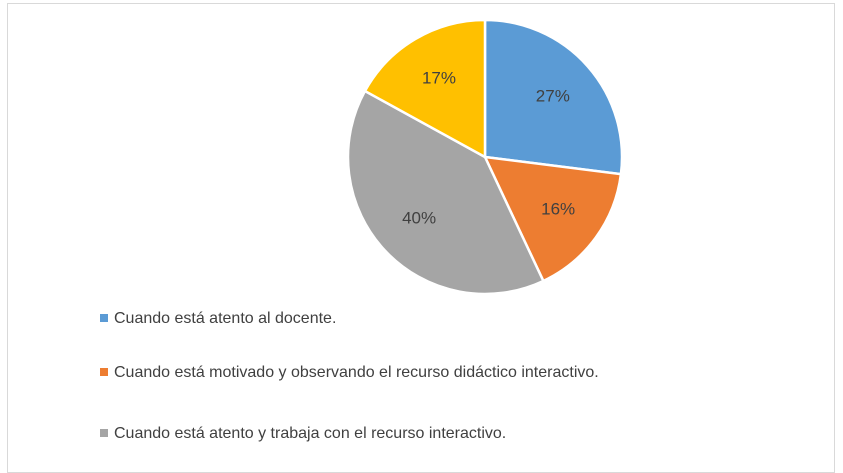  I want to click on data-label: 27%, so click(553, 96).